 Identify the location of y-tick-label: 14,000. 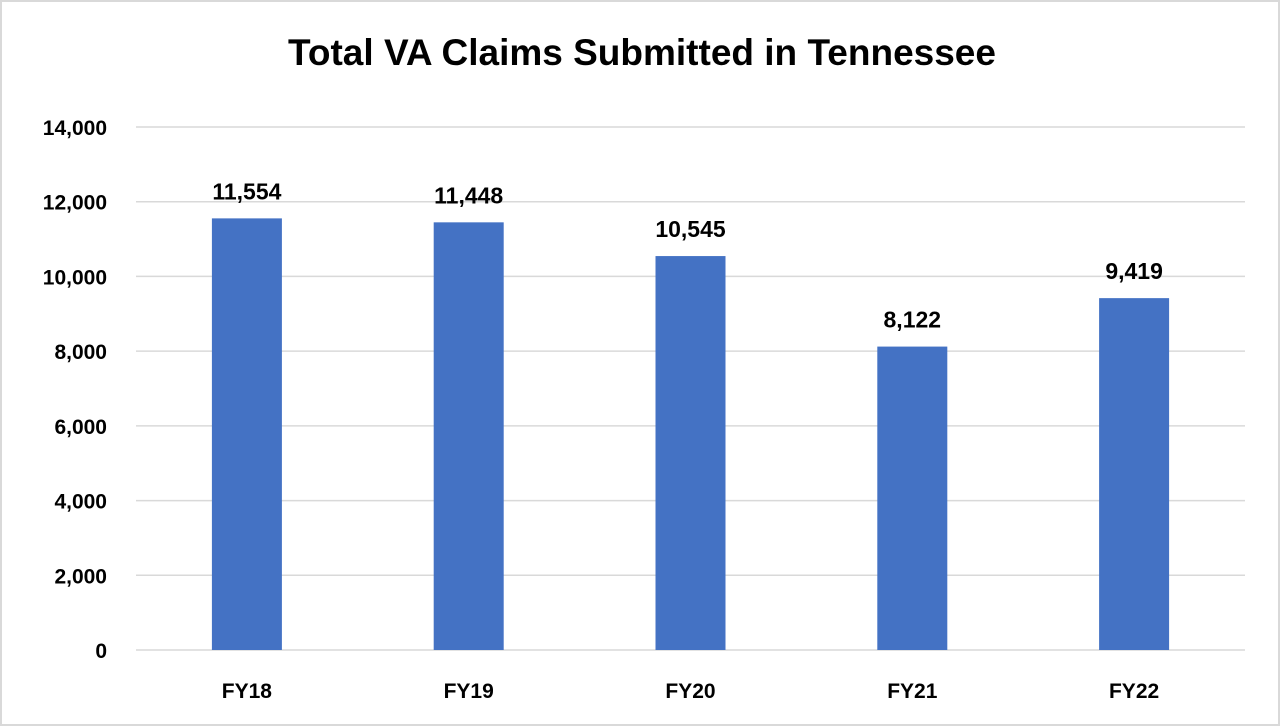
(75, 128).